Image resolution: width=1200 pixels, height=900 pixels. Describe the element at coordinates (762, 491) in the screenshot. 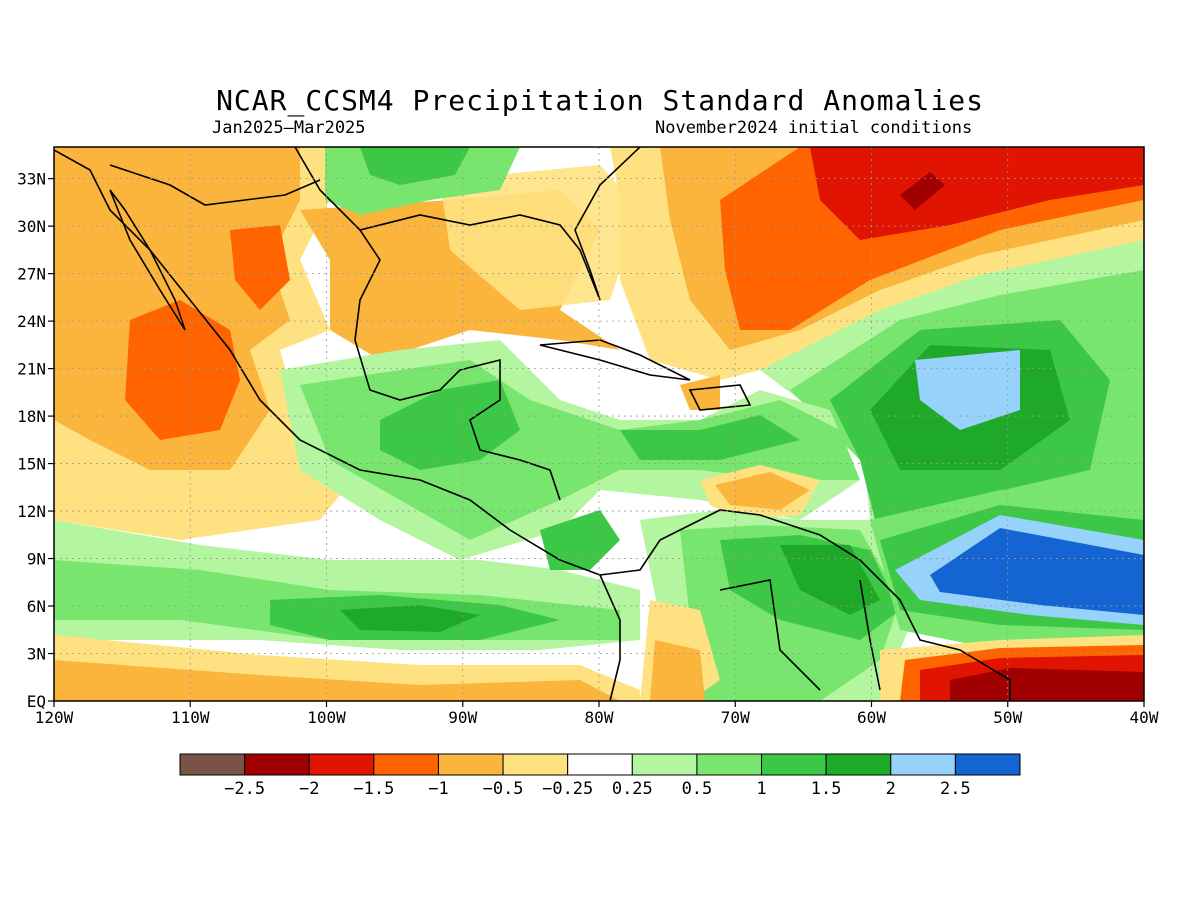

I see `dry-region-caribbean-core` at that location.